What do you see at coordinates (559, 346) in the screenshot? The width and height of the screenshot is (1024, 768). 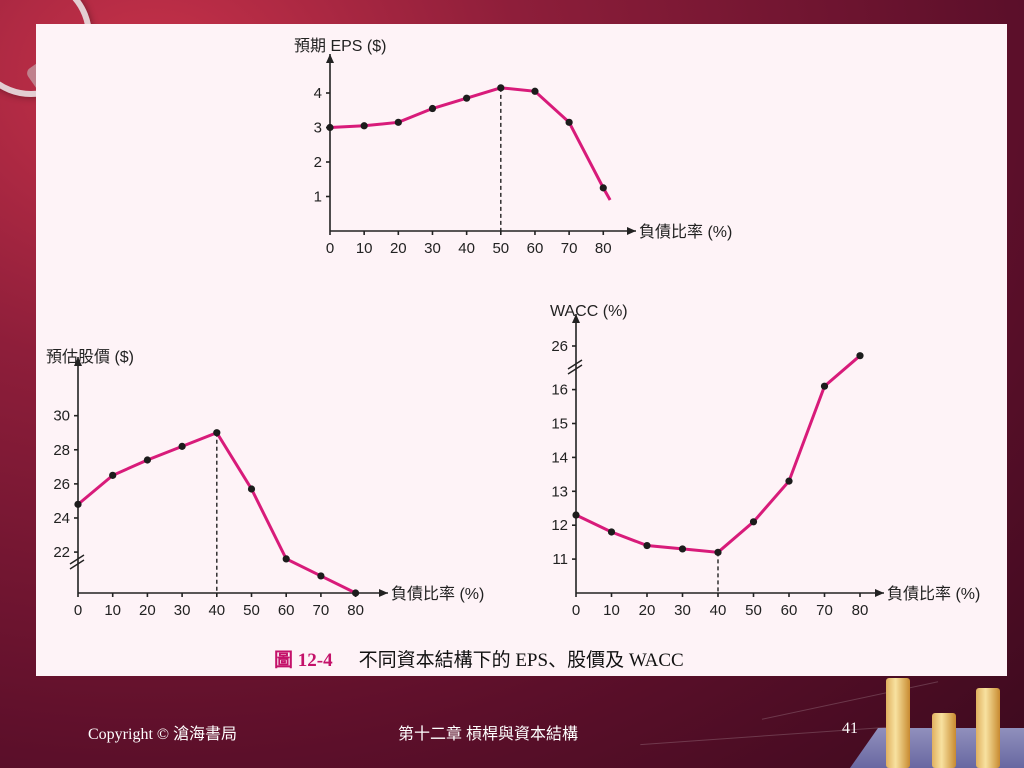 I see `y-tick-label: 26` at bounding box center [559, 346].